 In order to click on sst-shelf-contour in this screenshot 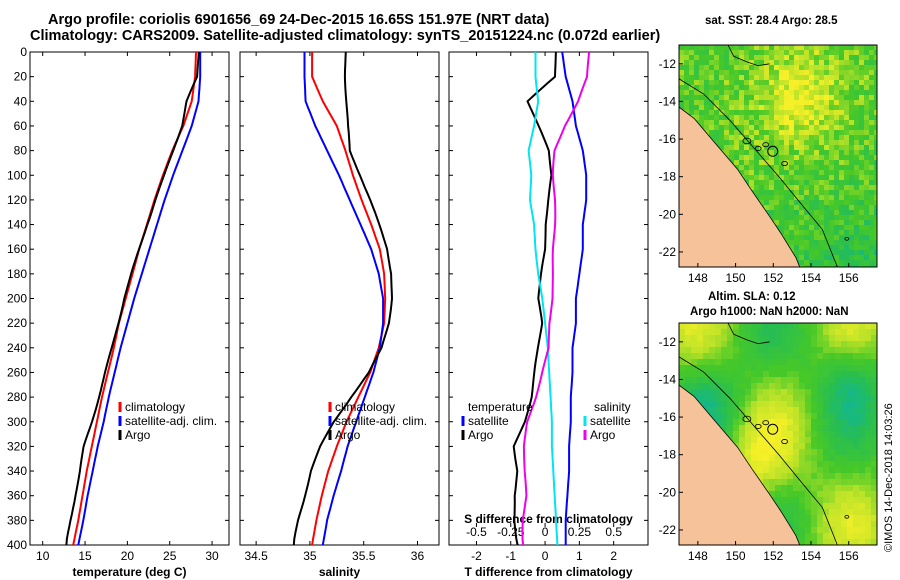, I will do `click(758, 172)`.